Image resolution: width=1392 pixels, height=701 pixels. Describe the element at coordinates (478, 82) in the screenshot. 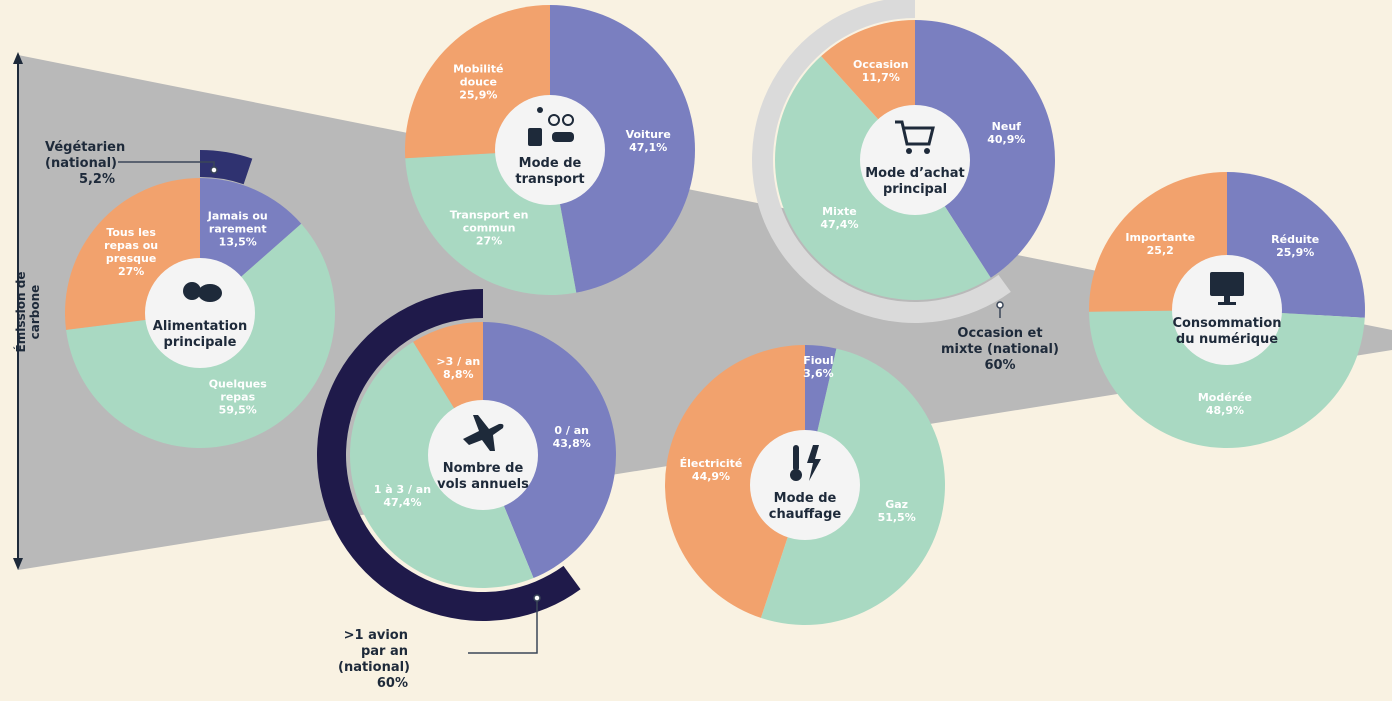

I see `slice-label: Mobilité douce 25,9%` at that location.